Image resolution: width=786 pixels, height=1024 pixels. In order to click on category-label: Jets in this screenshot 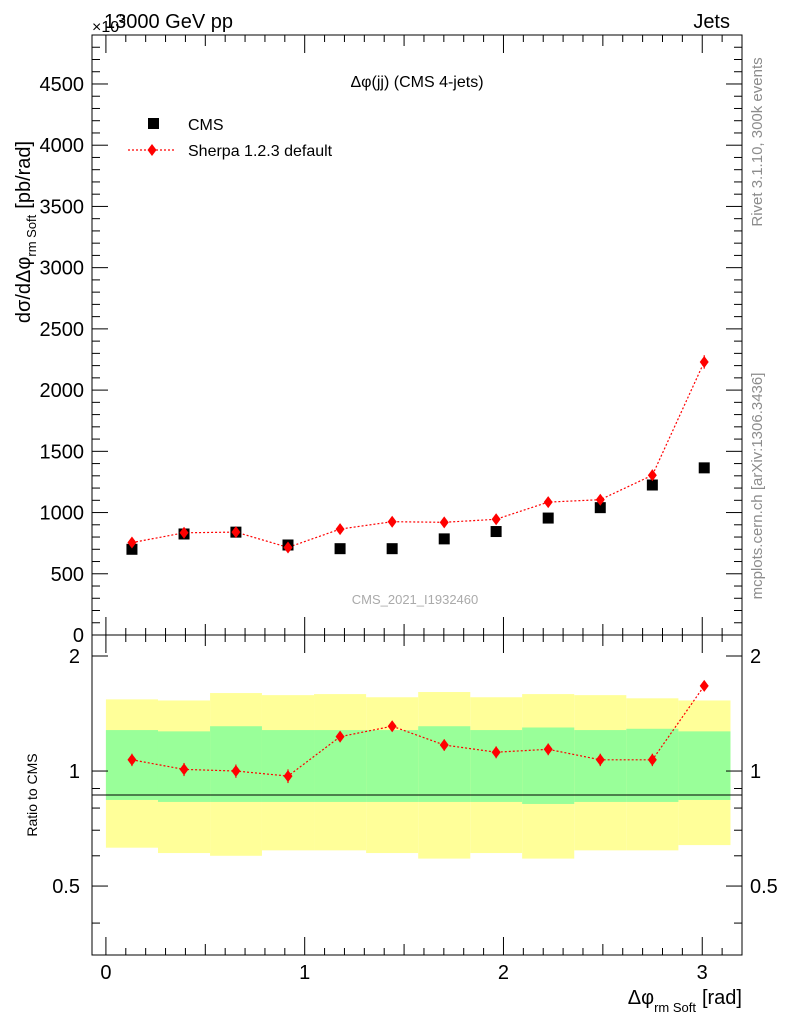, I will do `click(711, 22)`.